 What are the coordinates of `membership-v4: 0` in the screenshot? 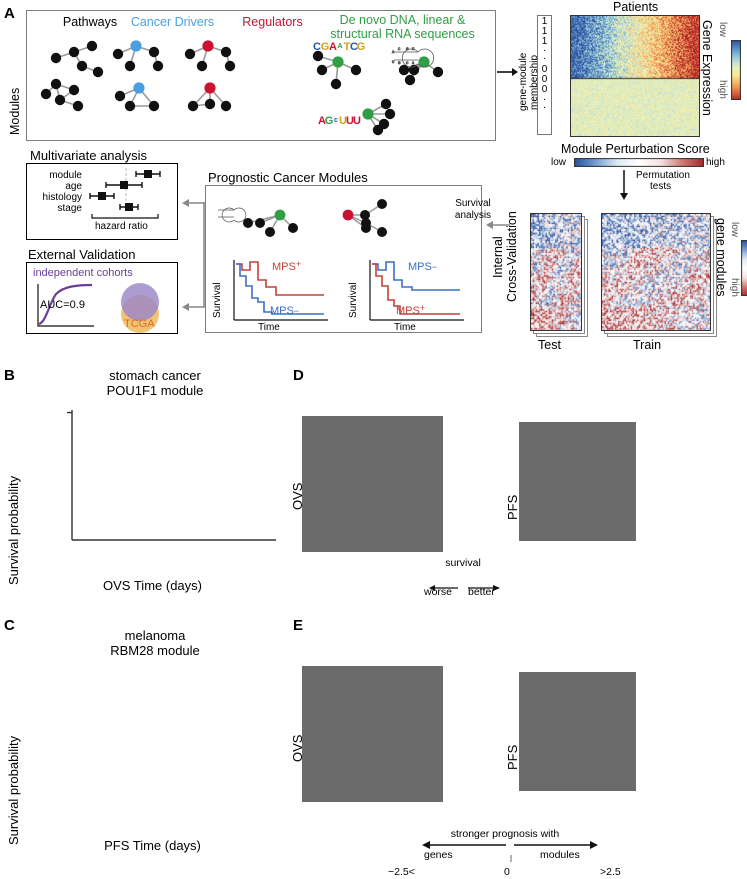 It's located at (544, 70).